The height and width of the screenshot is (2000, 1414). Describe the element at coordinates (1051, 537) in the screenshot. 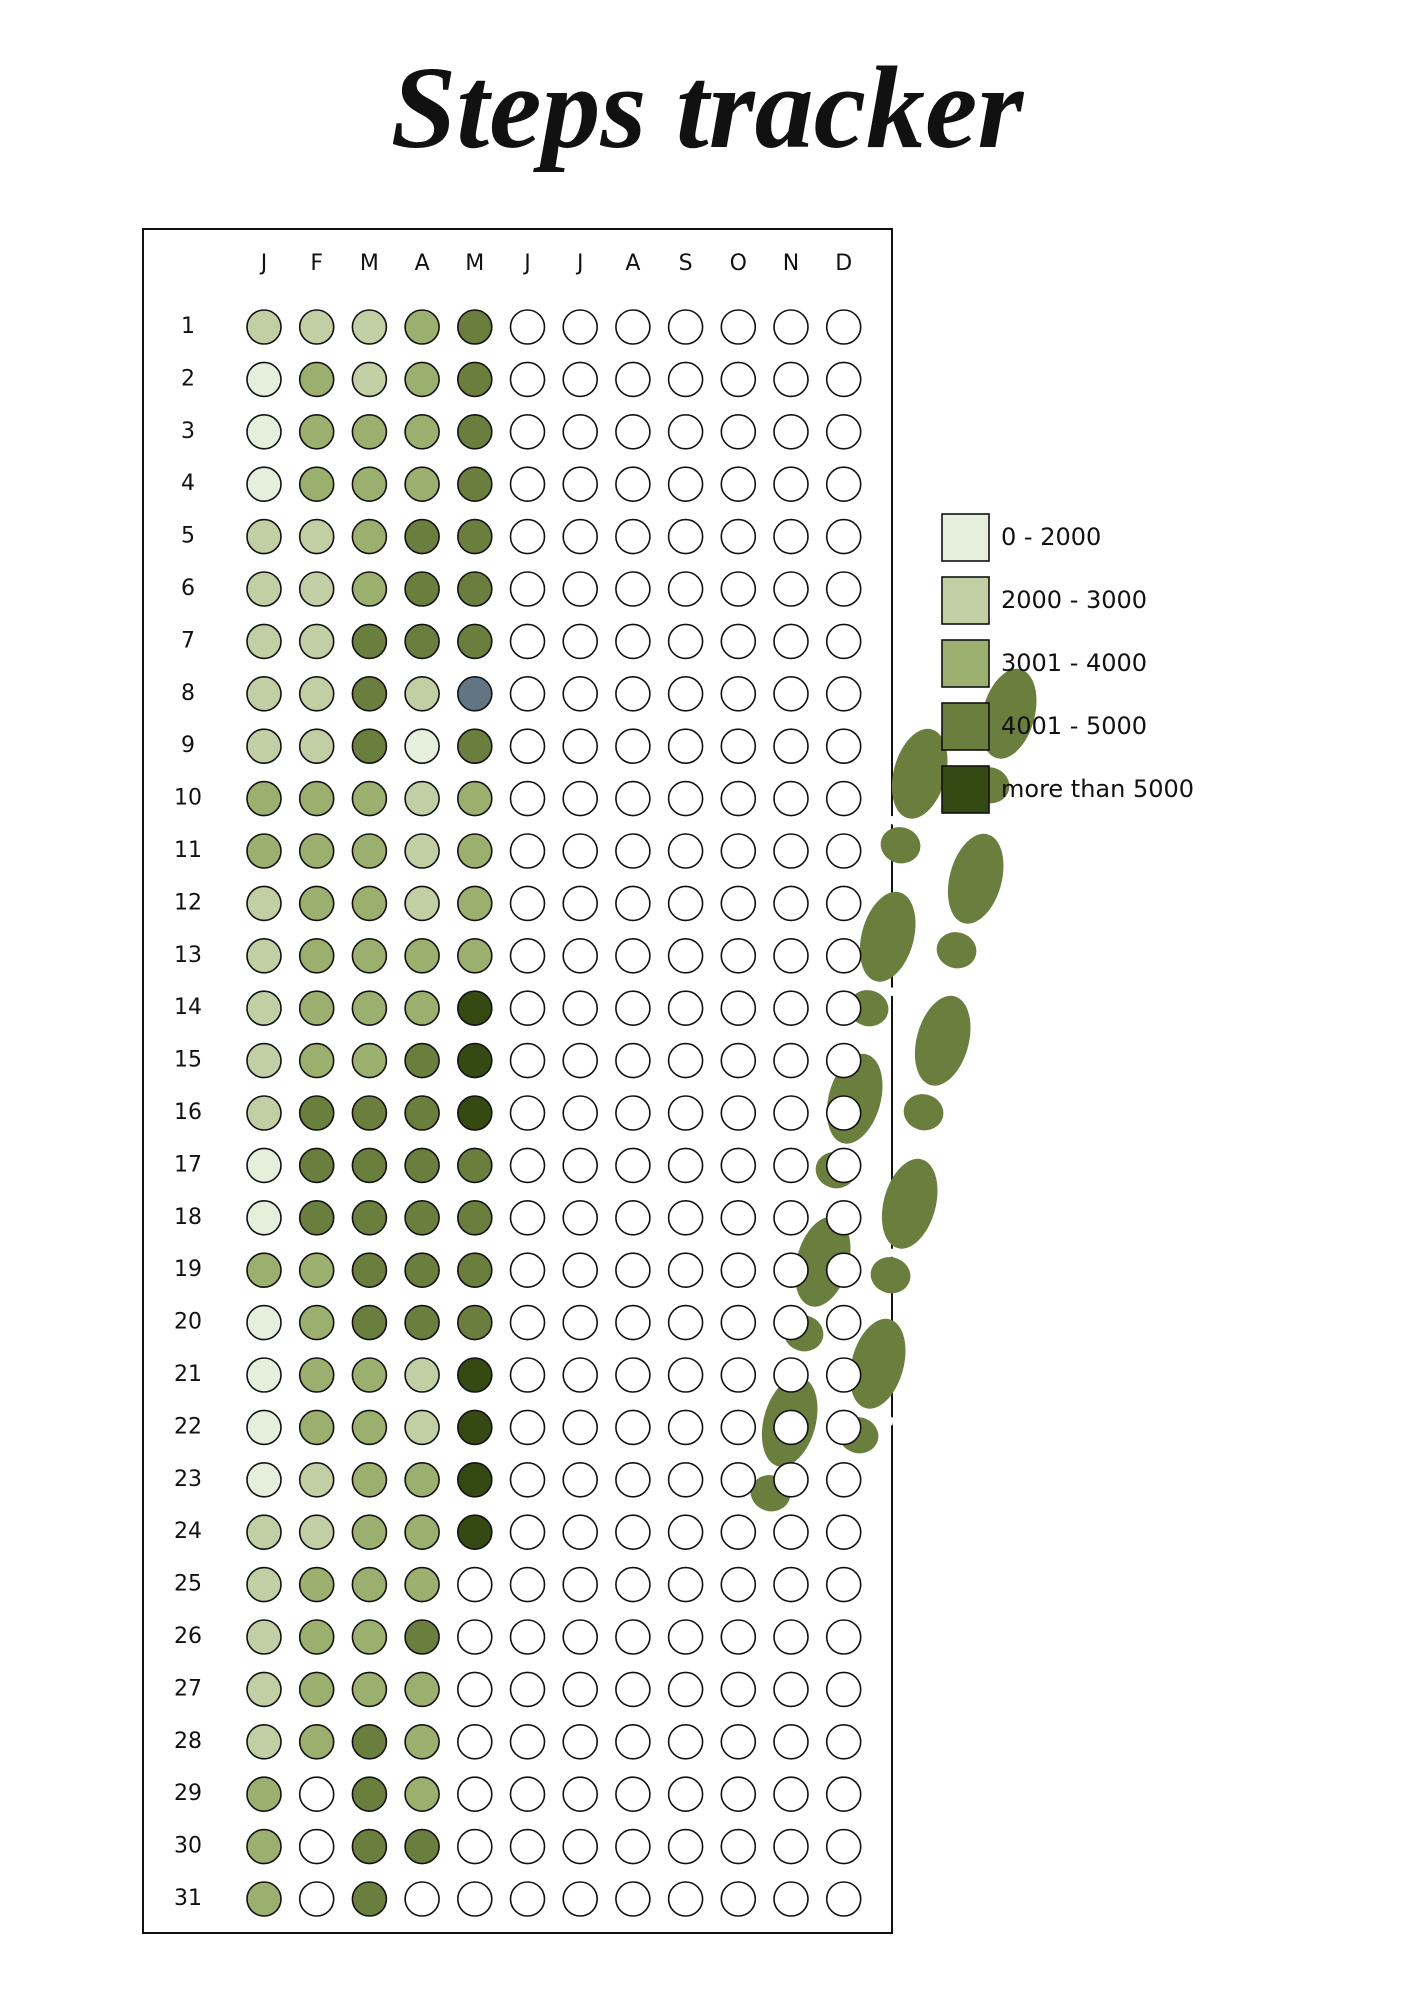

I see `legend-label: 0 - 2000` at that location.